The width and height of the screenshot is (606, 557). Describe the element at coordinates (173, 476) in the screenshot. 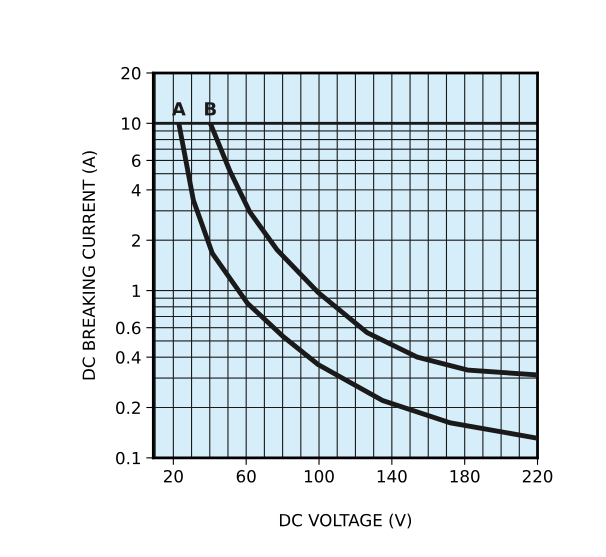

I see `x-tick-label: 20` at that location.